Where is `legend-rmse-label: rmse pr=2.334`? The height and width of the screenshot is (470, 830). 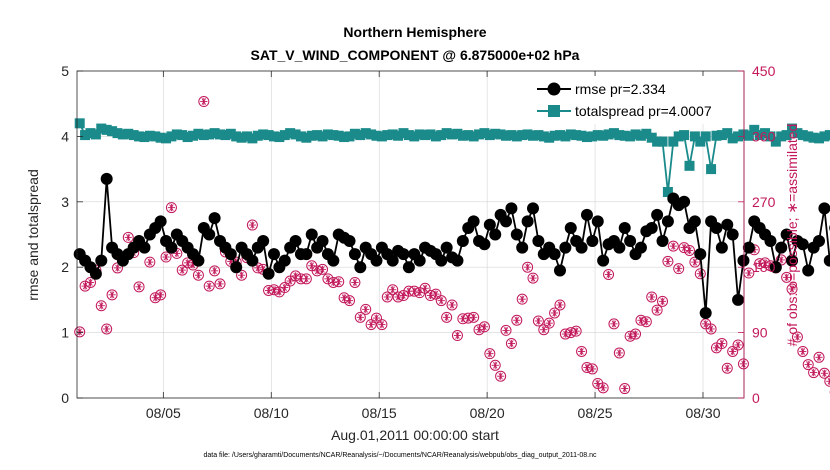
legend-rmse-label: rmse pr=2.334 is located at coordinates (620, 89).